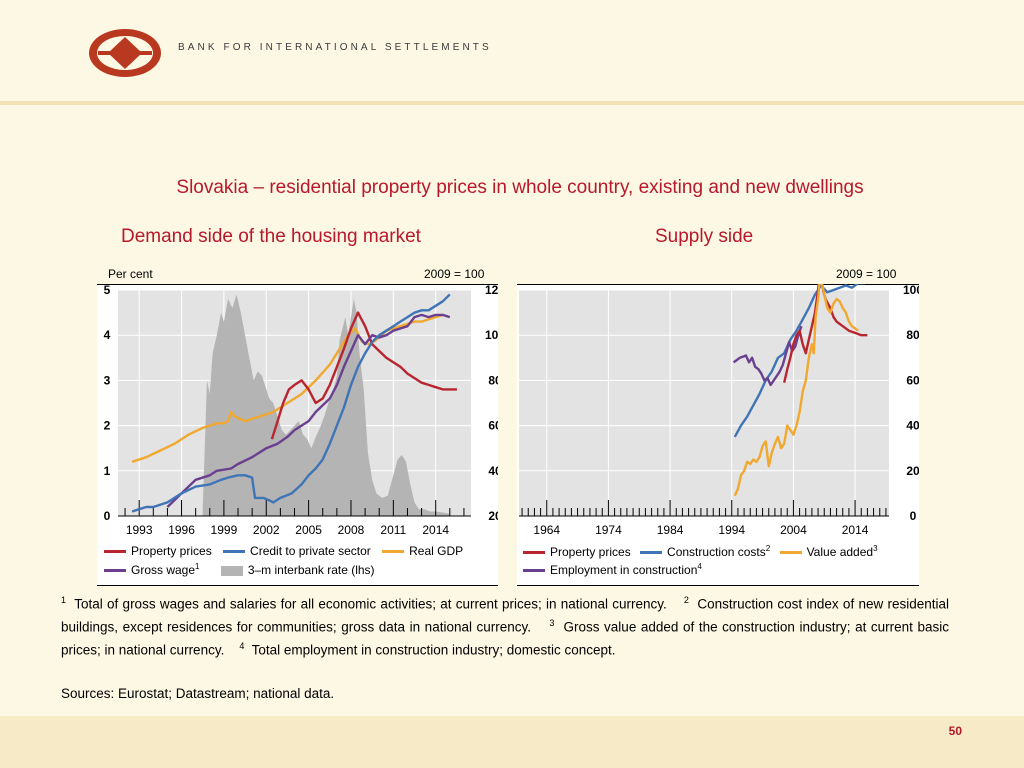 The width and height of the screenshot is (1024, 768). What do you see at coordinates (493, 380) in the screenshot?
I see `demand-y-right-label: 80` at bounding box center [493, 380].